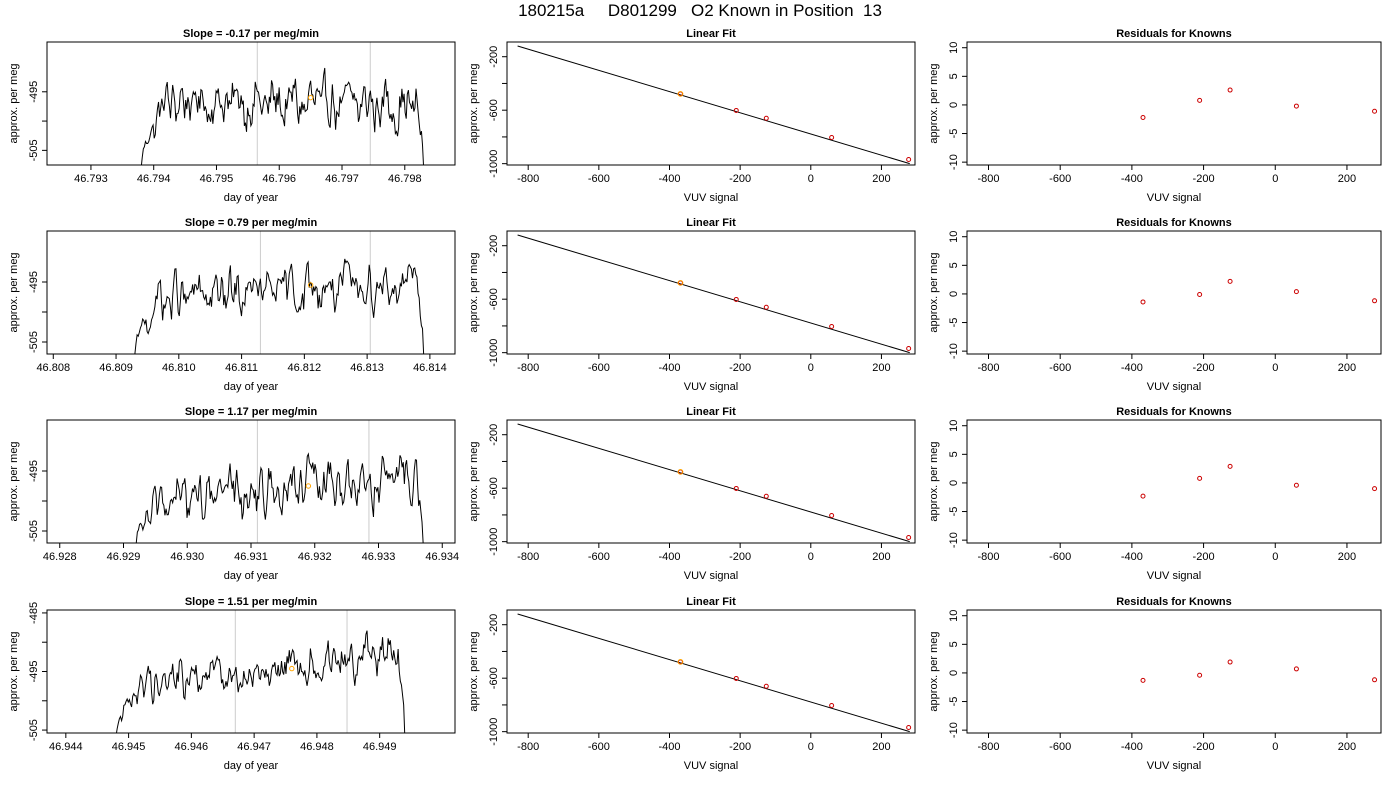  Describe the element at coordinates (711, 602) in the screenshot. I see `plot-title: Linear Fit` at that location.